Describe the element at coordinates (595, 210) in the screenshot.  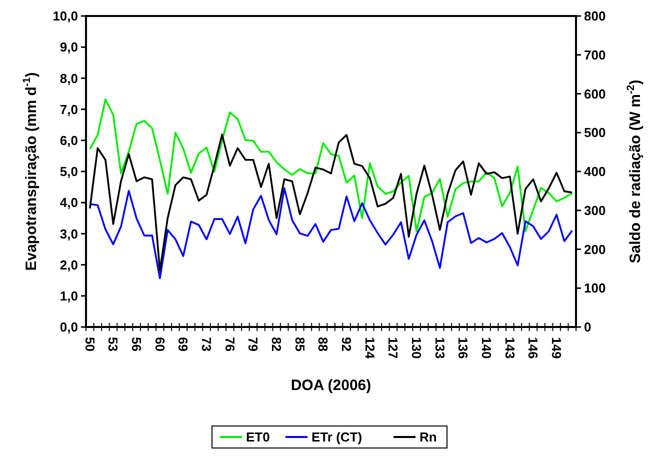
I see `y2-tick-label: 300` at that location.